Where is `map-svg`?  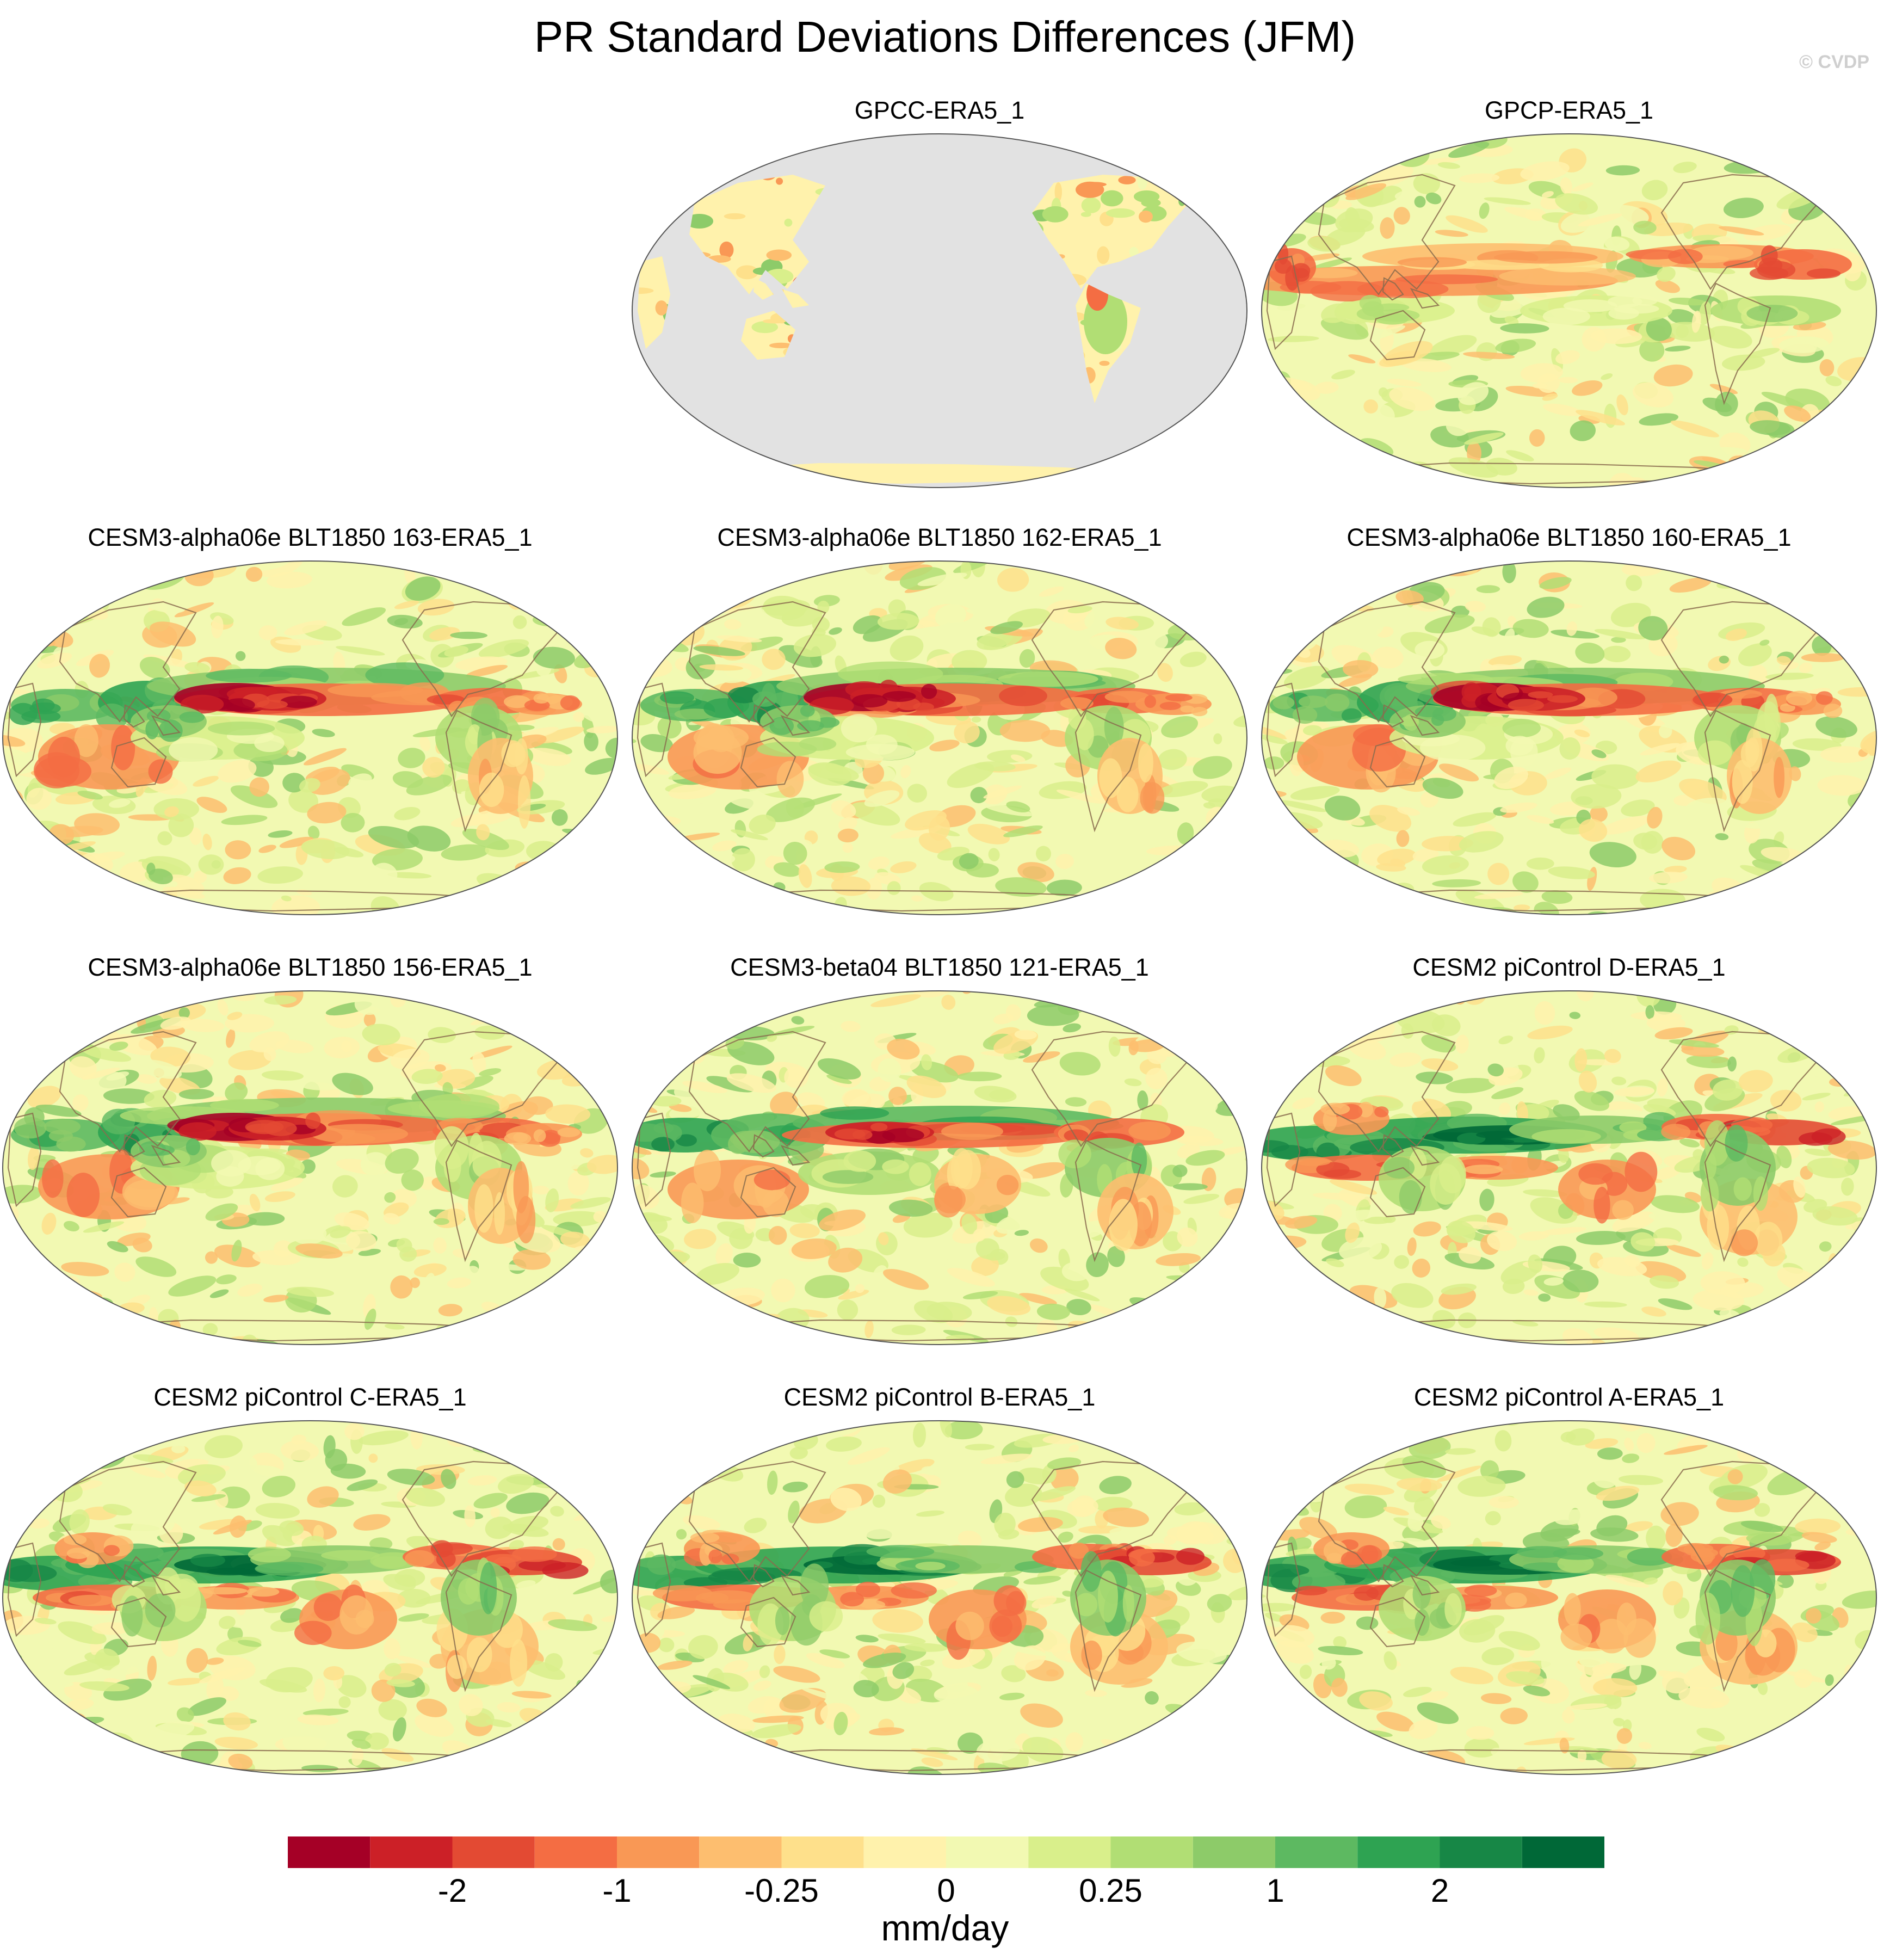 map-svg is located at coordinates (1569, 310).